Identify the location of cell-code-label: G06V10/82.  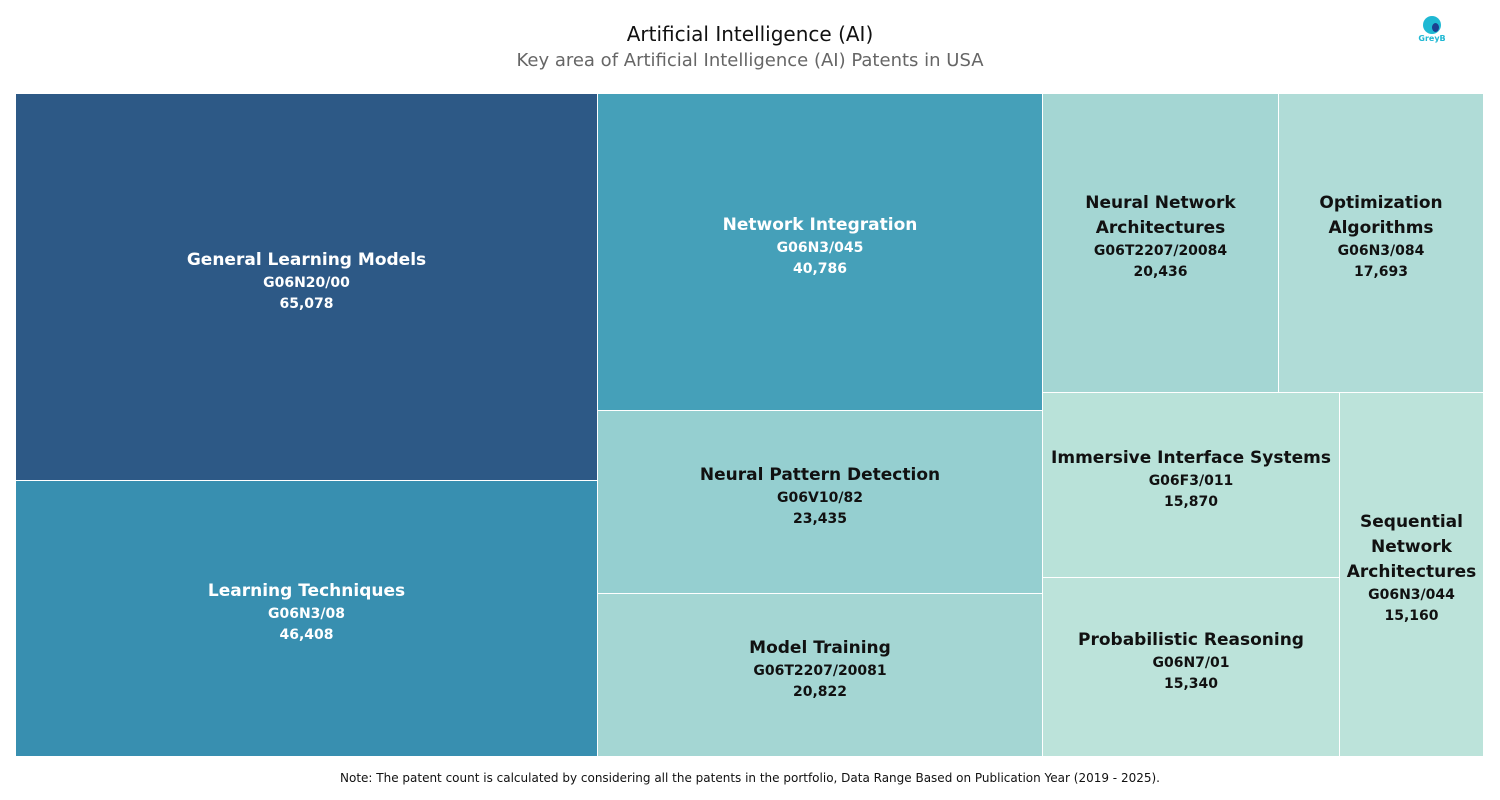
(820, 497).